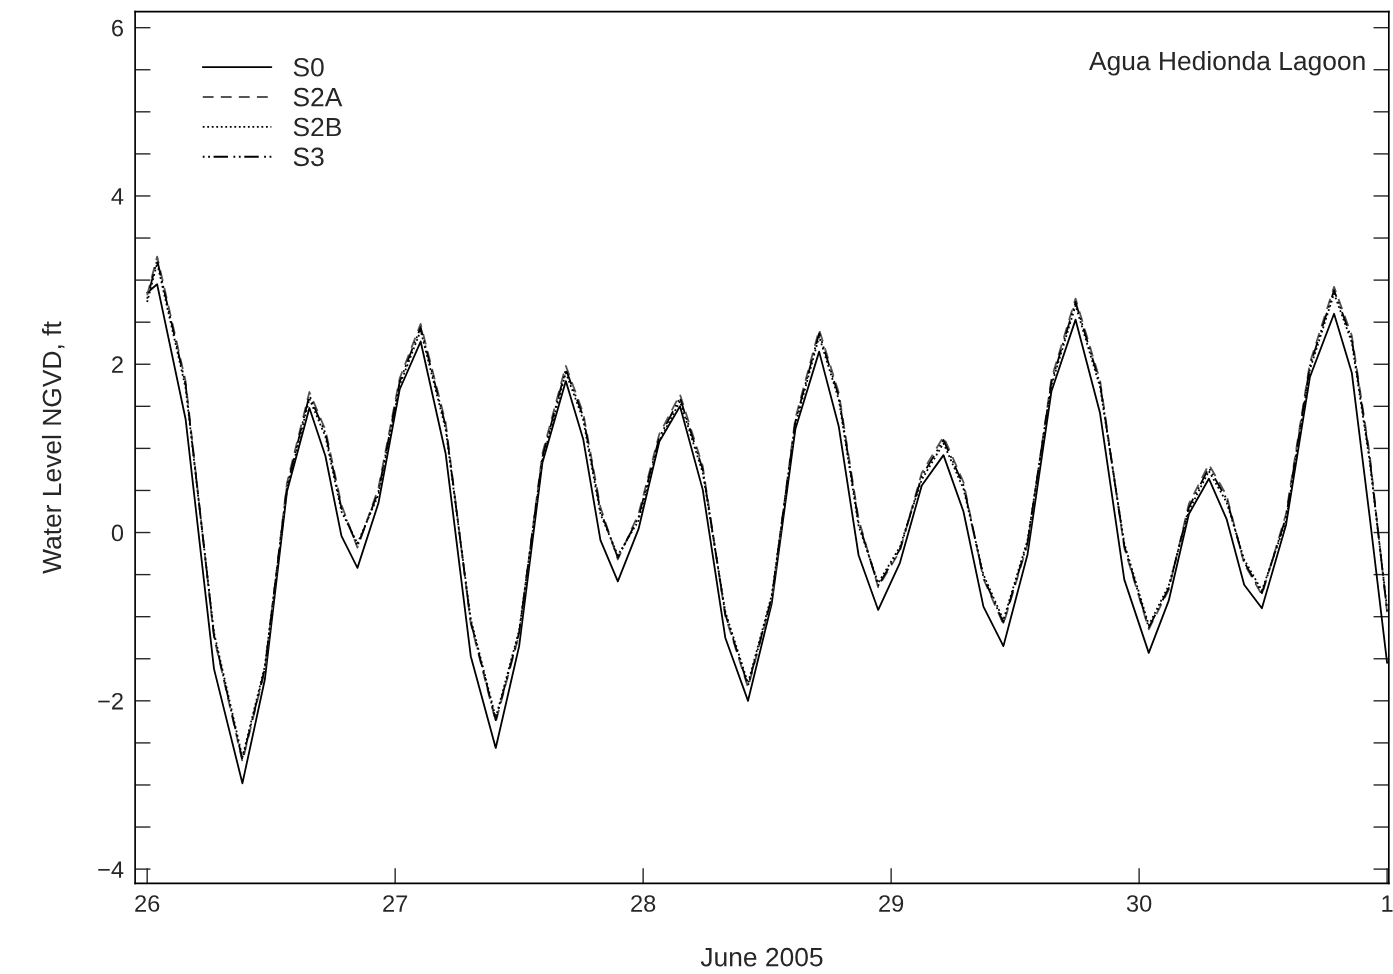 This screenshot has height=974, width=1393. I want to click on legend-label: S3, so click(308, 157).